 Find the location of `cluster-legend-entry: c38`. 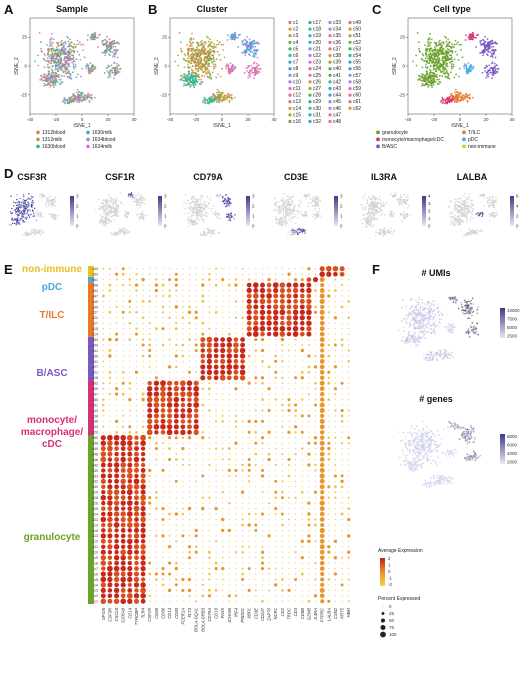

cluster-legend-entry: c38 is located at coordinates (337, 56).